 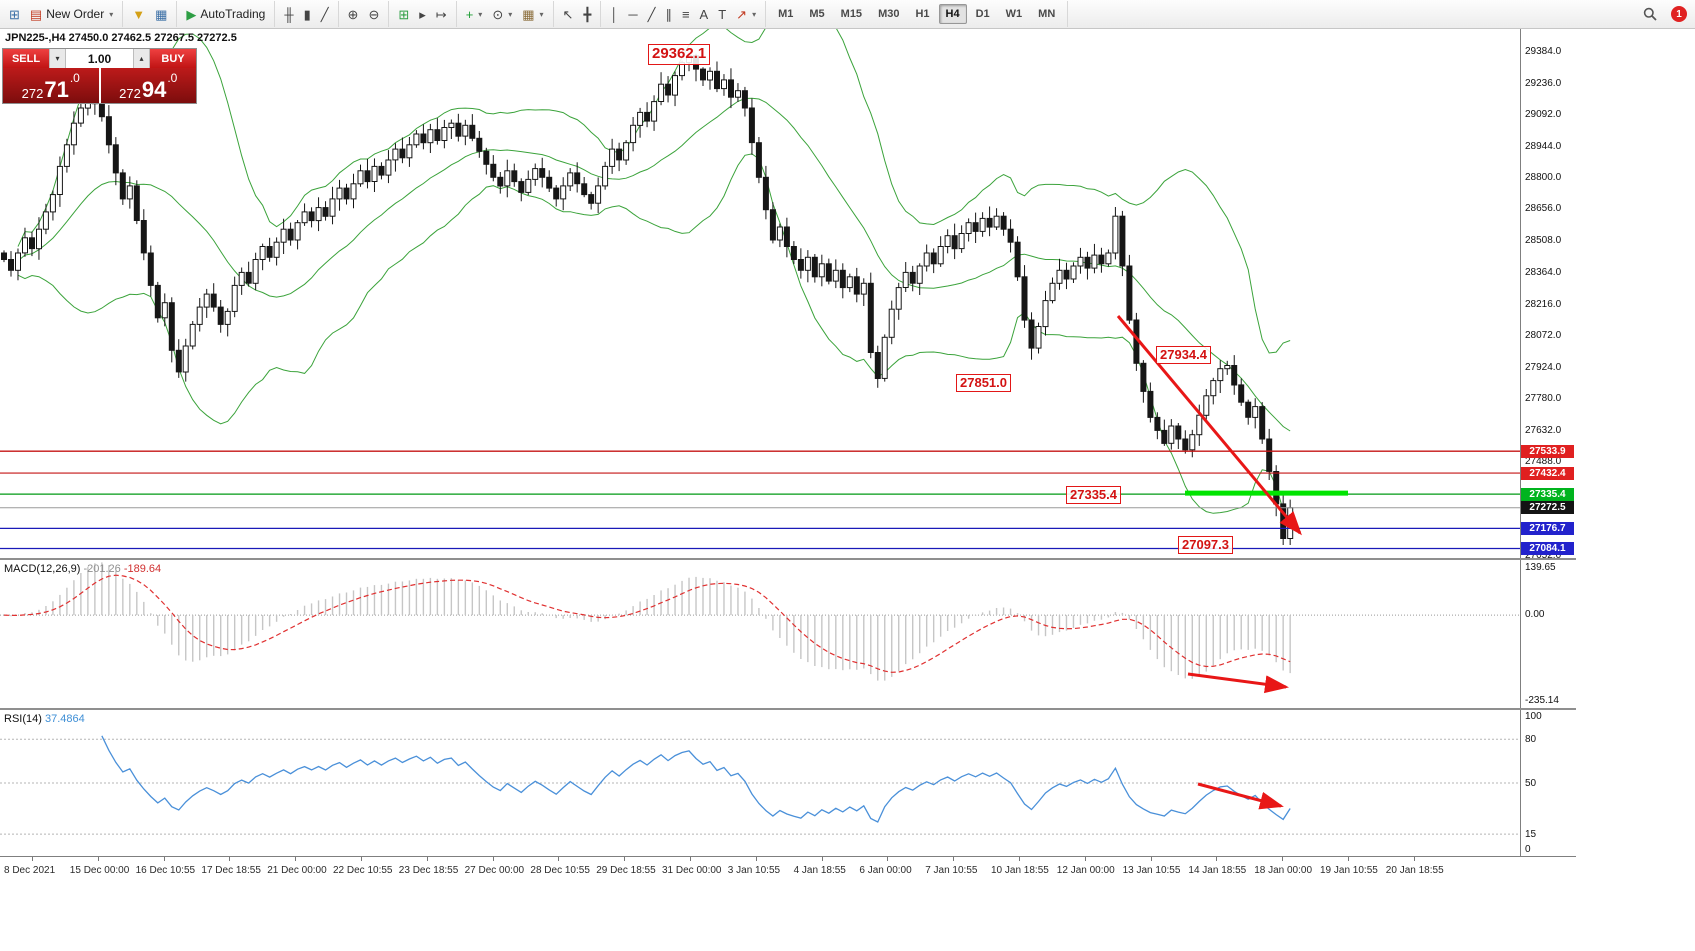 I want to click on crosshair-button-icon: ╋, so click(x=587, y=14).